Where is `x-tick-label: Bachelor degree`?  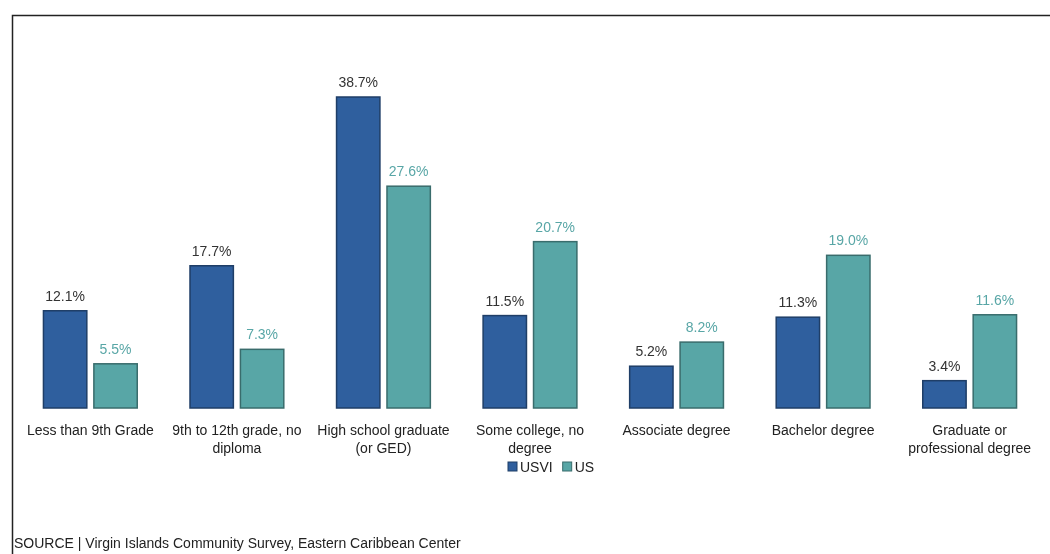
x-tick-label: Bachelor degree is located at coordinates (823, 430).